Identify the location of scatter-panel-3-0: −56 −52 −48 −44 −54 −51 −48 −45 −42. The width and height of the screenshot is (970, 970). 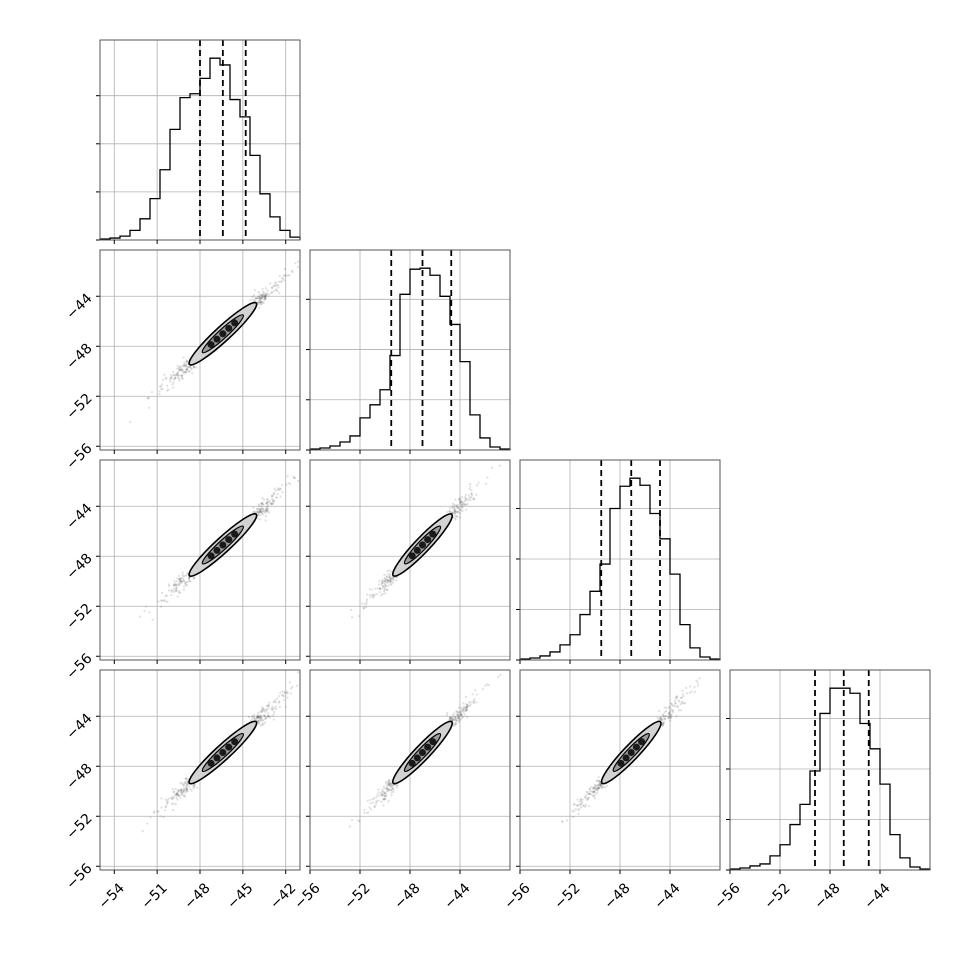
(182, 791).